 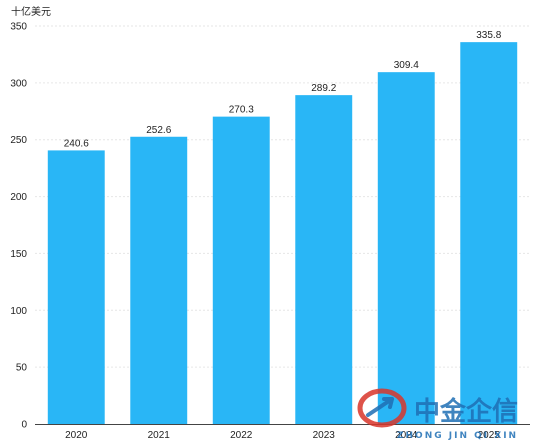 What do you see at coordinates (31, 11) in the screenshot?
I see `y-axis-unit-label: 十亿美元` at bounding box center [31, 11].